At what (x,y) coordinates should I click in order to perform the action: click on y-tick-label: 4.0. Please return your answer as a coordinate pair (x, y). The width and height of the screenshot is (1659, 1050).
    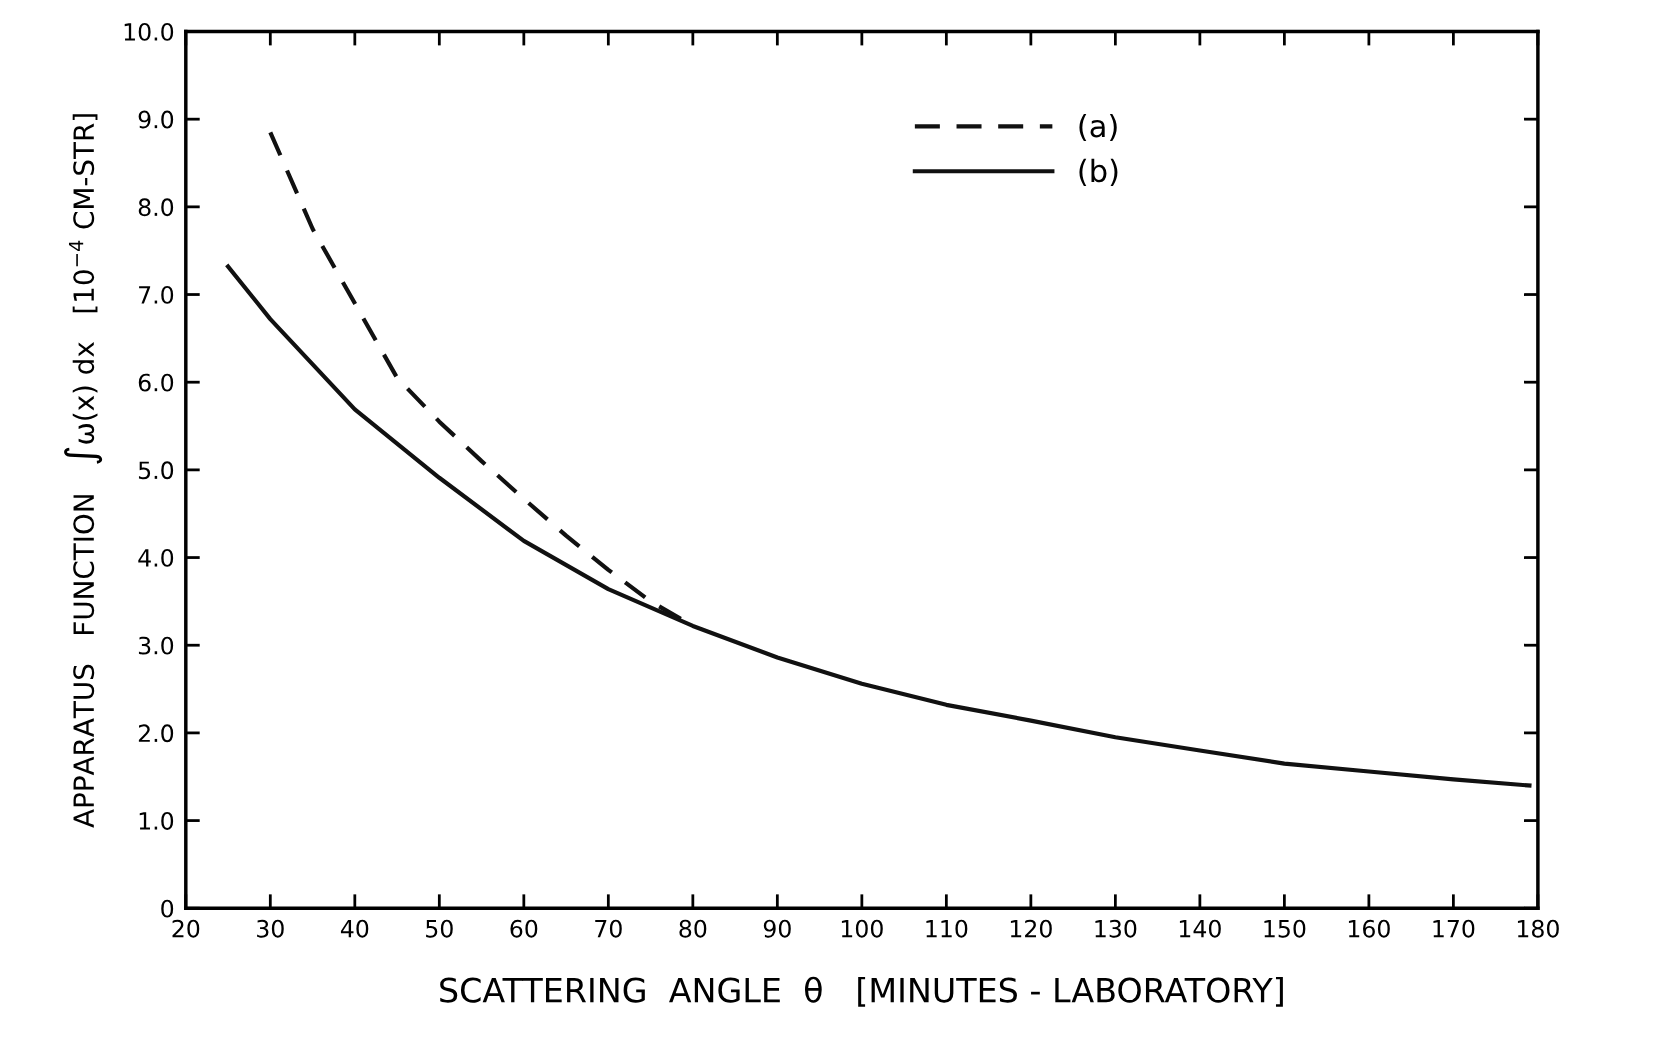
    Looking at the image, I should click on (156, 558).